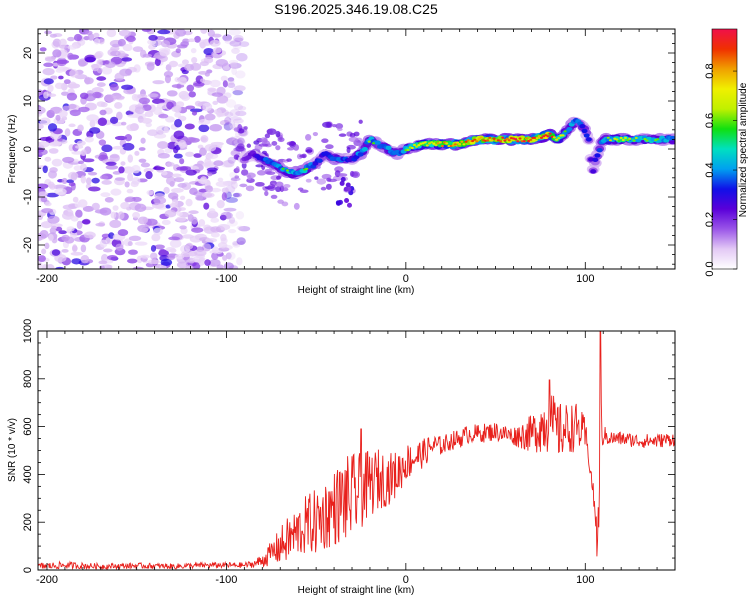 The height and width of the screenshot is (600, 750). What do you see at coordinates (349, 189) in the screenshot?
I see `spectrogram-tail-blob` at bounding box center [349, 189].